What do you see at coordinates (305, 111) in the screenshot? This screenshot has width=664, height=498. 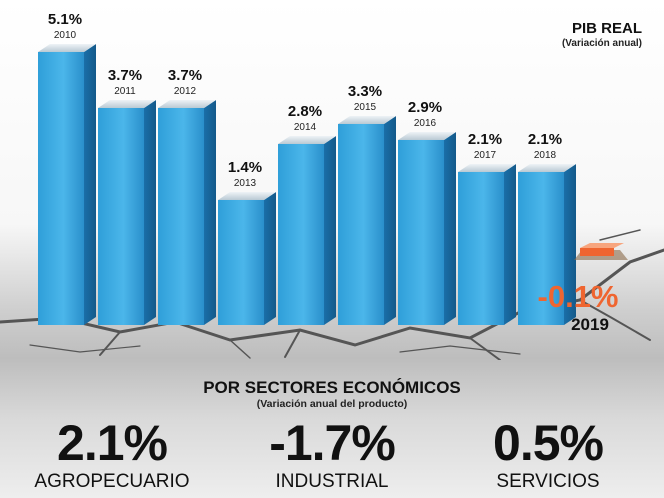 I see `value-label: 2.8%` at bounding box center [305, 111].